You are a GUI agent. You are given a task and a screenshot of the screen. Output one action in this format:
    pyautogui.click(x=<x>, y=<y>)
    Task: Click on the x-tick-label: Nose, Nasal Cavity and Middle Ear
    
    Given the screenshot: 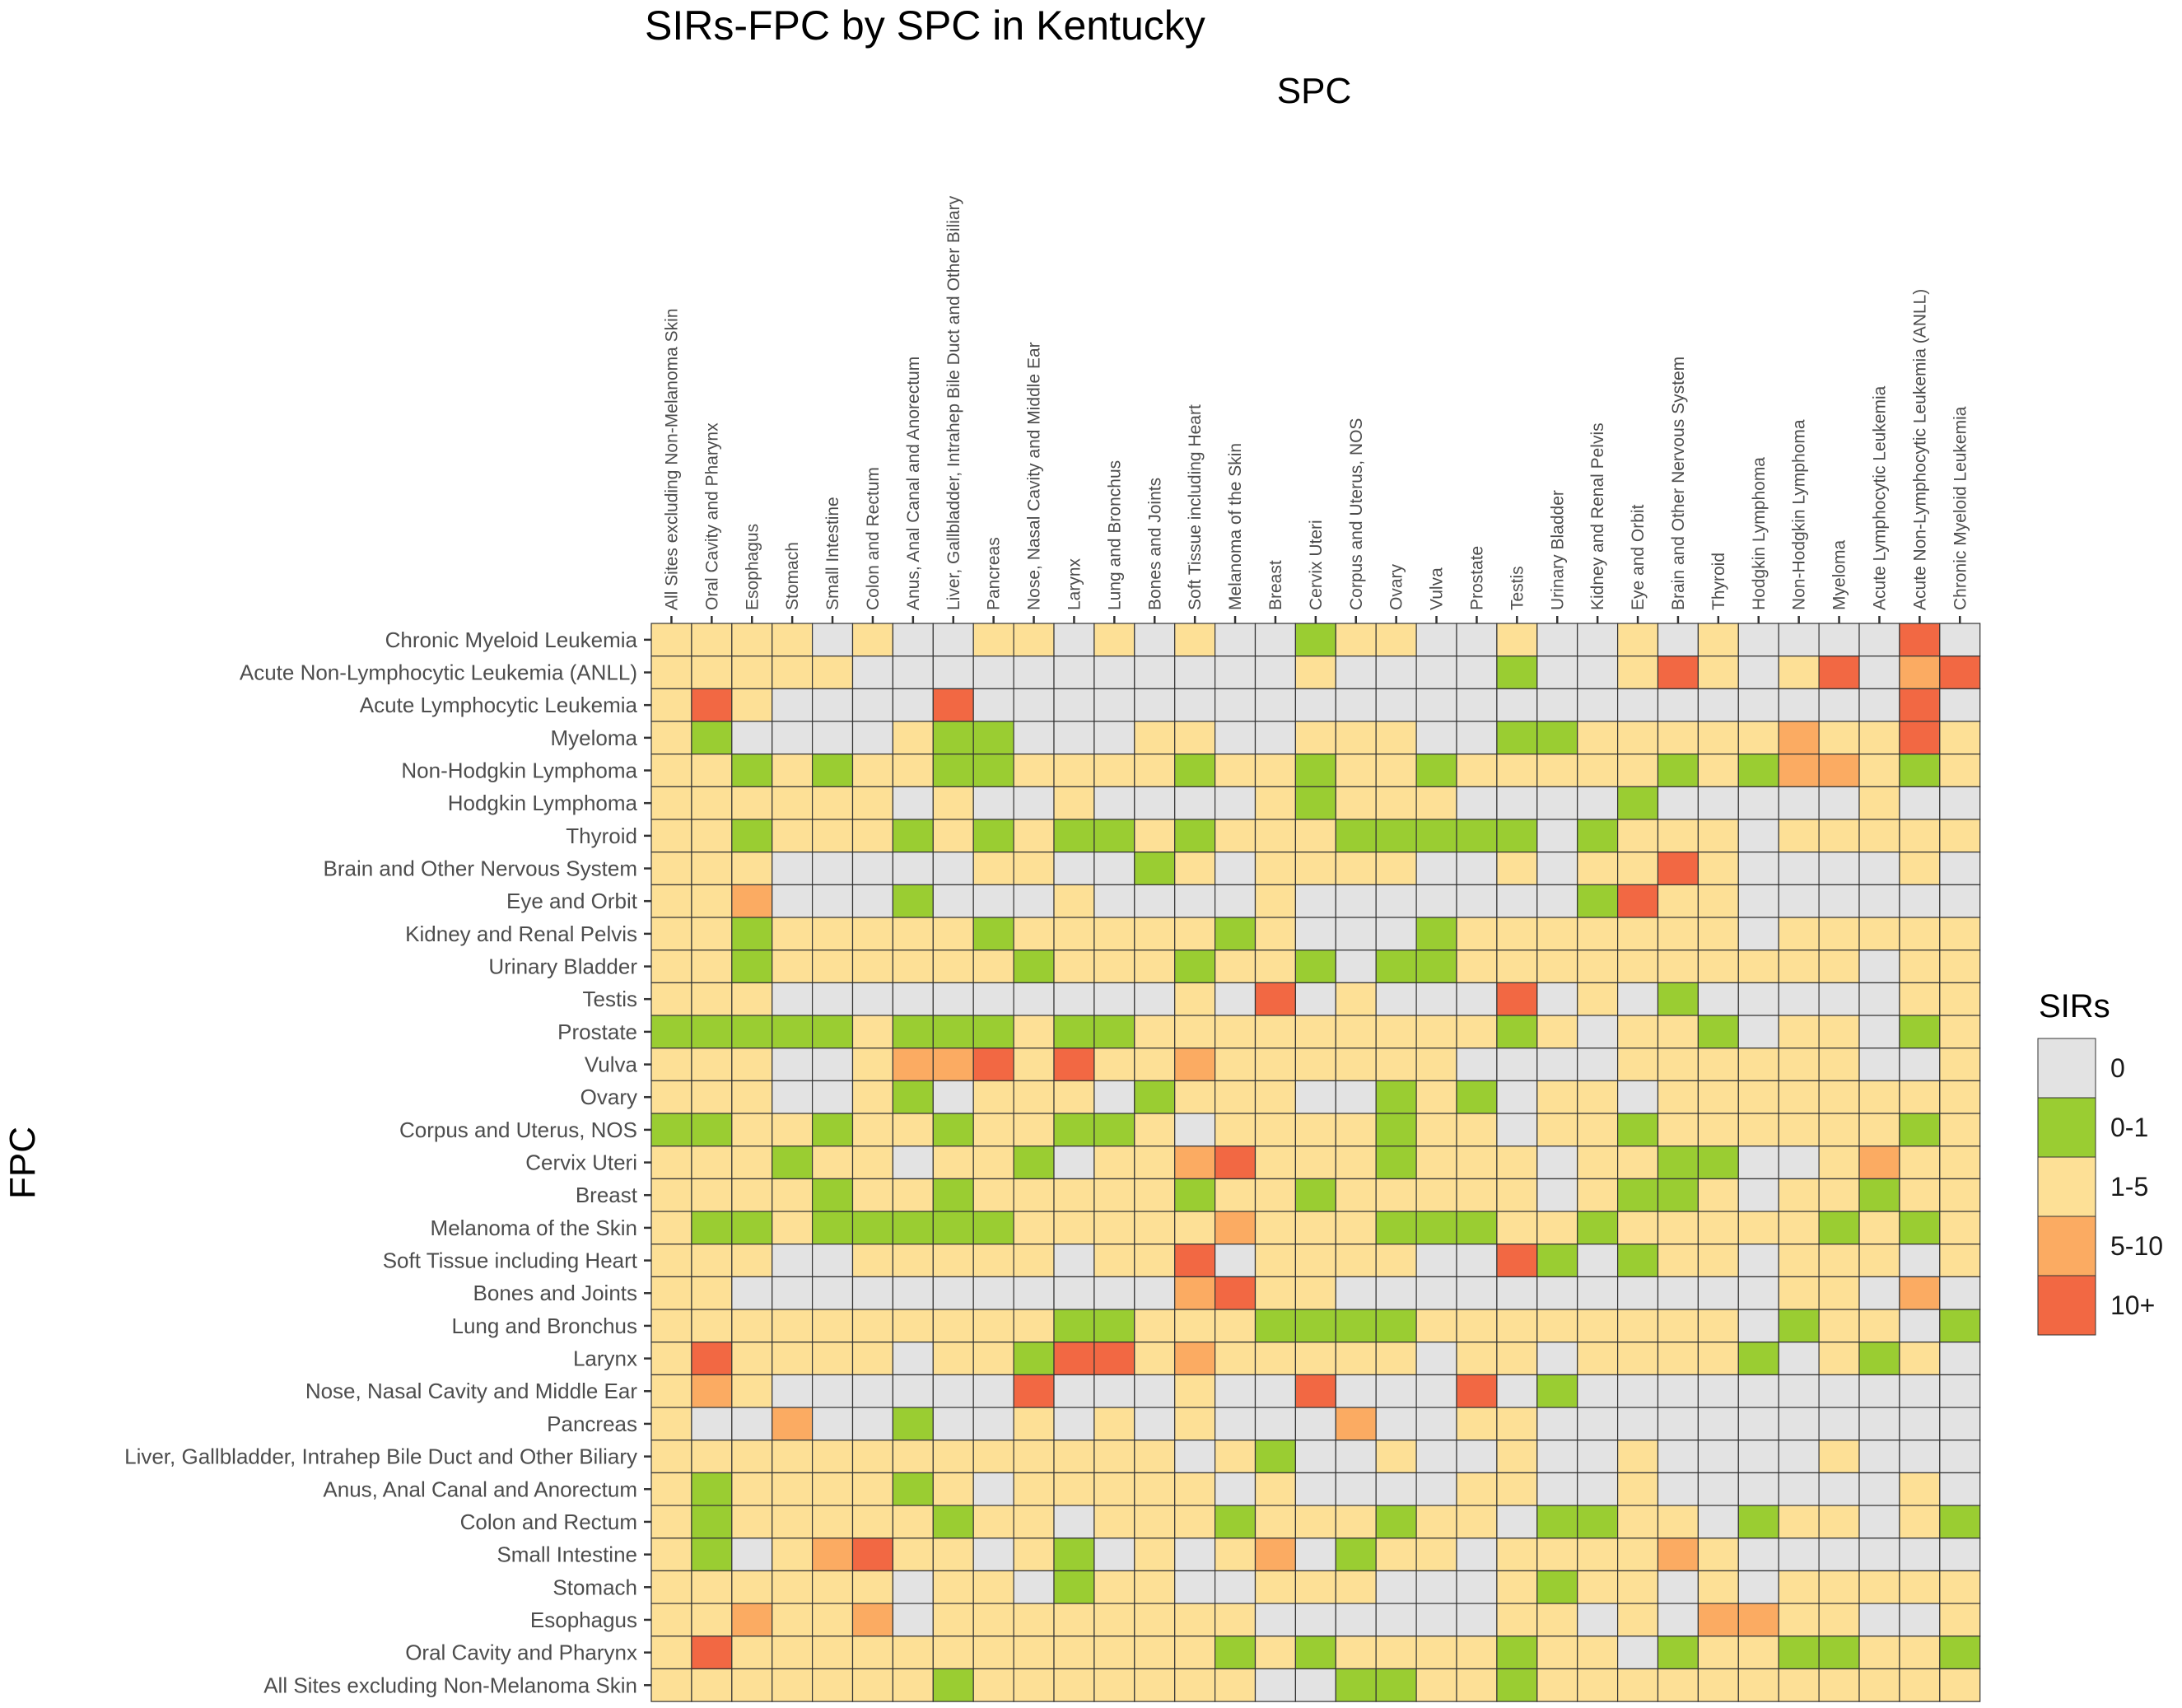 What is the action you would take?
    pyautogui.click(x=1034, y=476)
    